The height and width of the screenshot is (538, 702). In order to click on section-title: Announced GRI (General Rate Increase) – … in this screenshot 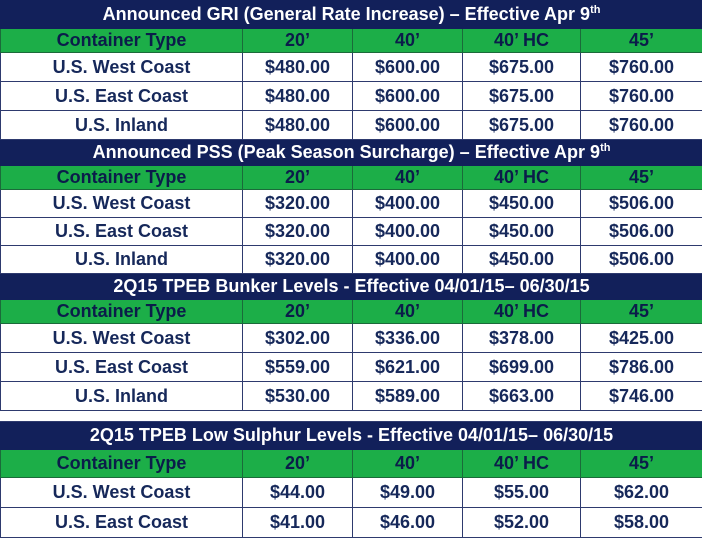, I will do `click(351, 14)`.